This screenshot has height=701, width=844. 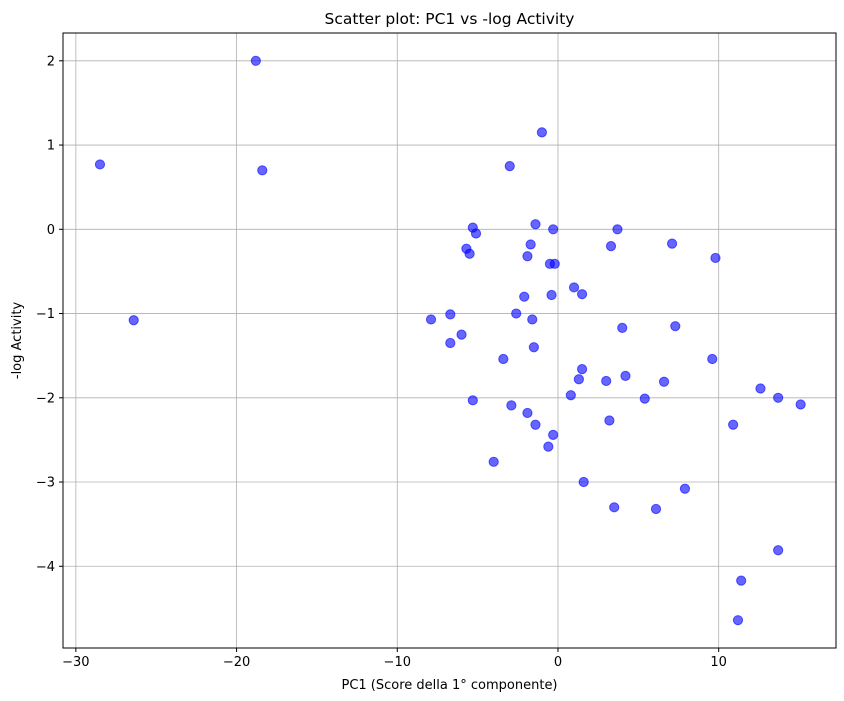 What do you see at coordinates (45, 567) in the screenshot?
I see `y-tick-label: −4` at bounding box center [45, 567].